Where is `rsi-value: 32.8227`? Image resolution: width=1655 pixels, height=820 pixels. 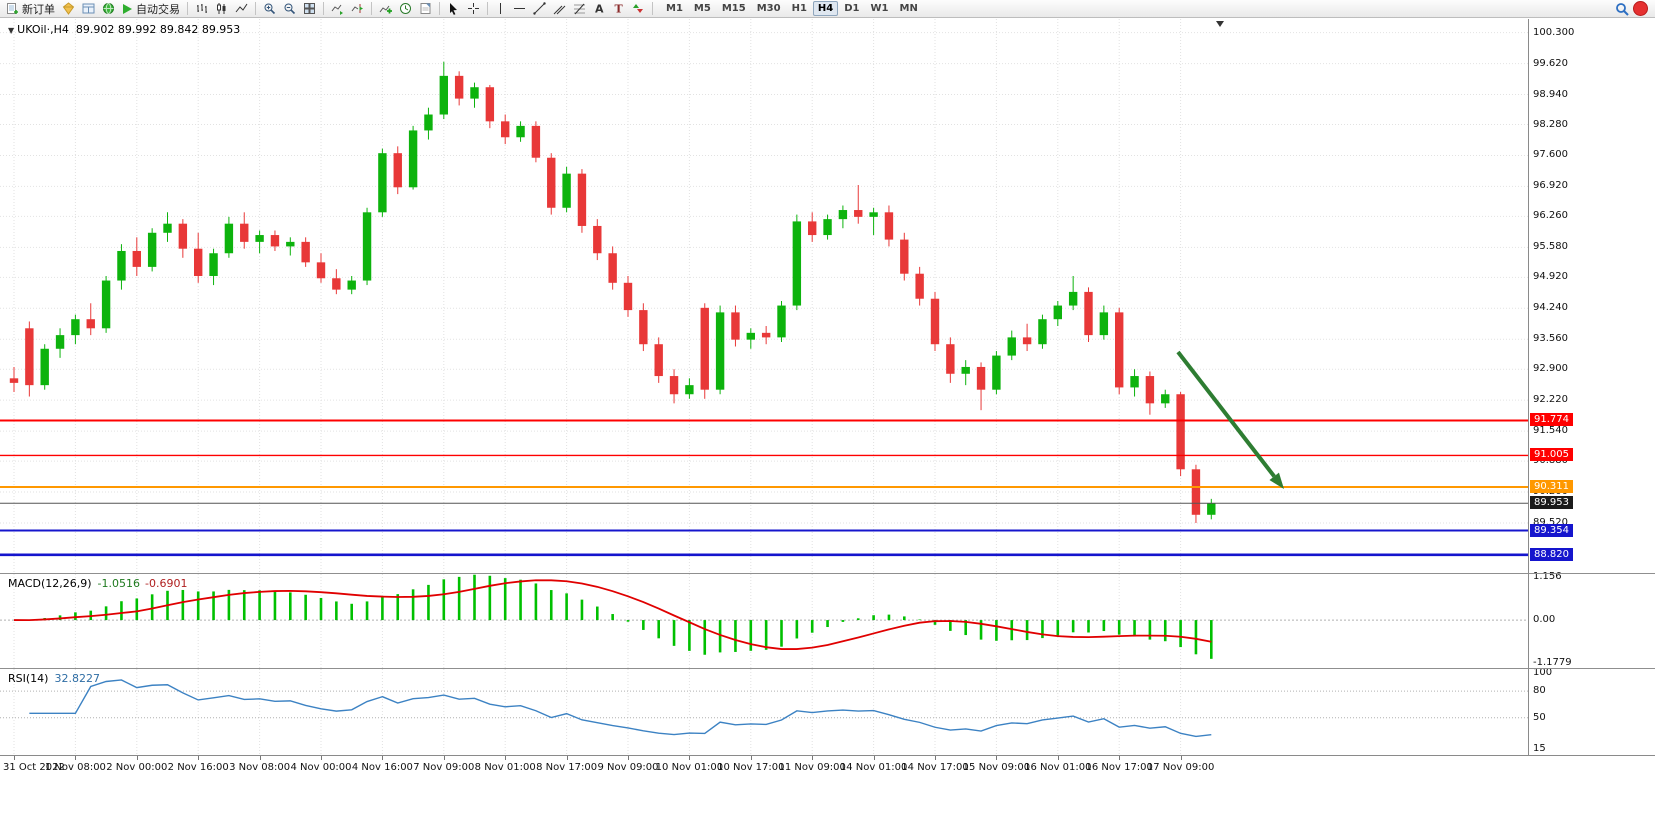
rsi-value: 32.8227 is located at coordinates (77, 678).